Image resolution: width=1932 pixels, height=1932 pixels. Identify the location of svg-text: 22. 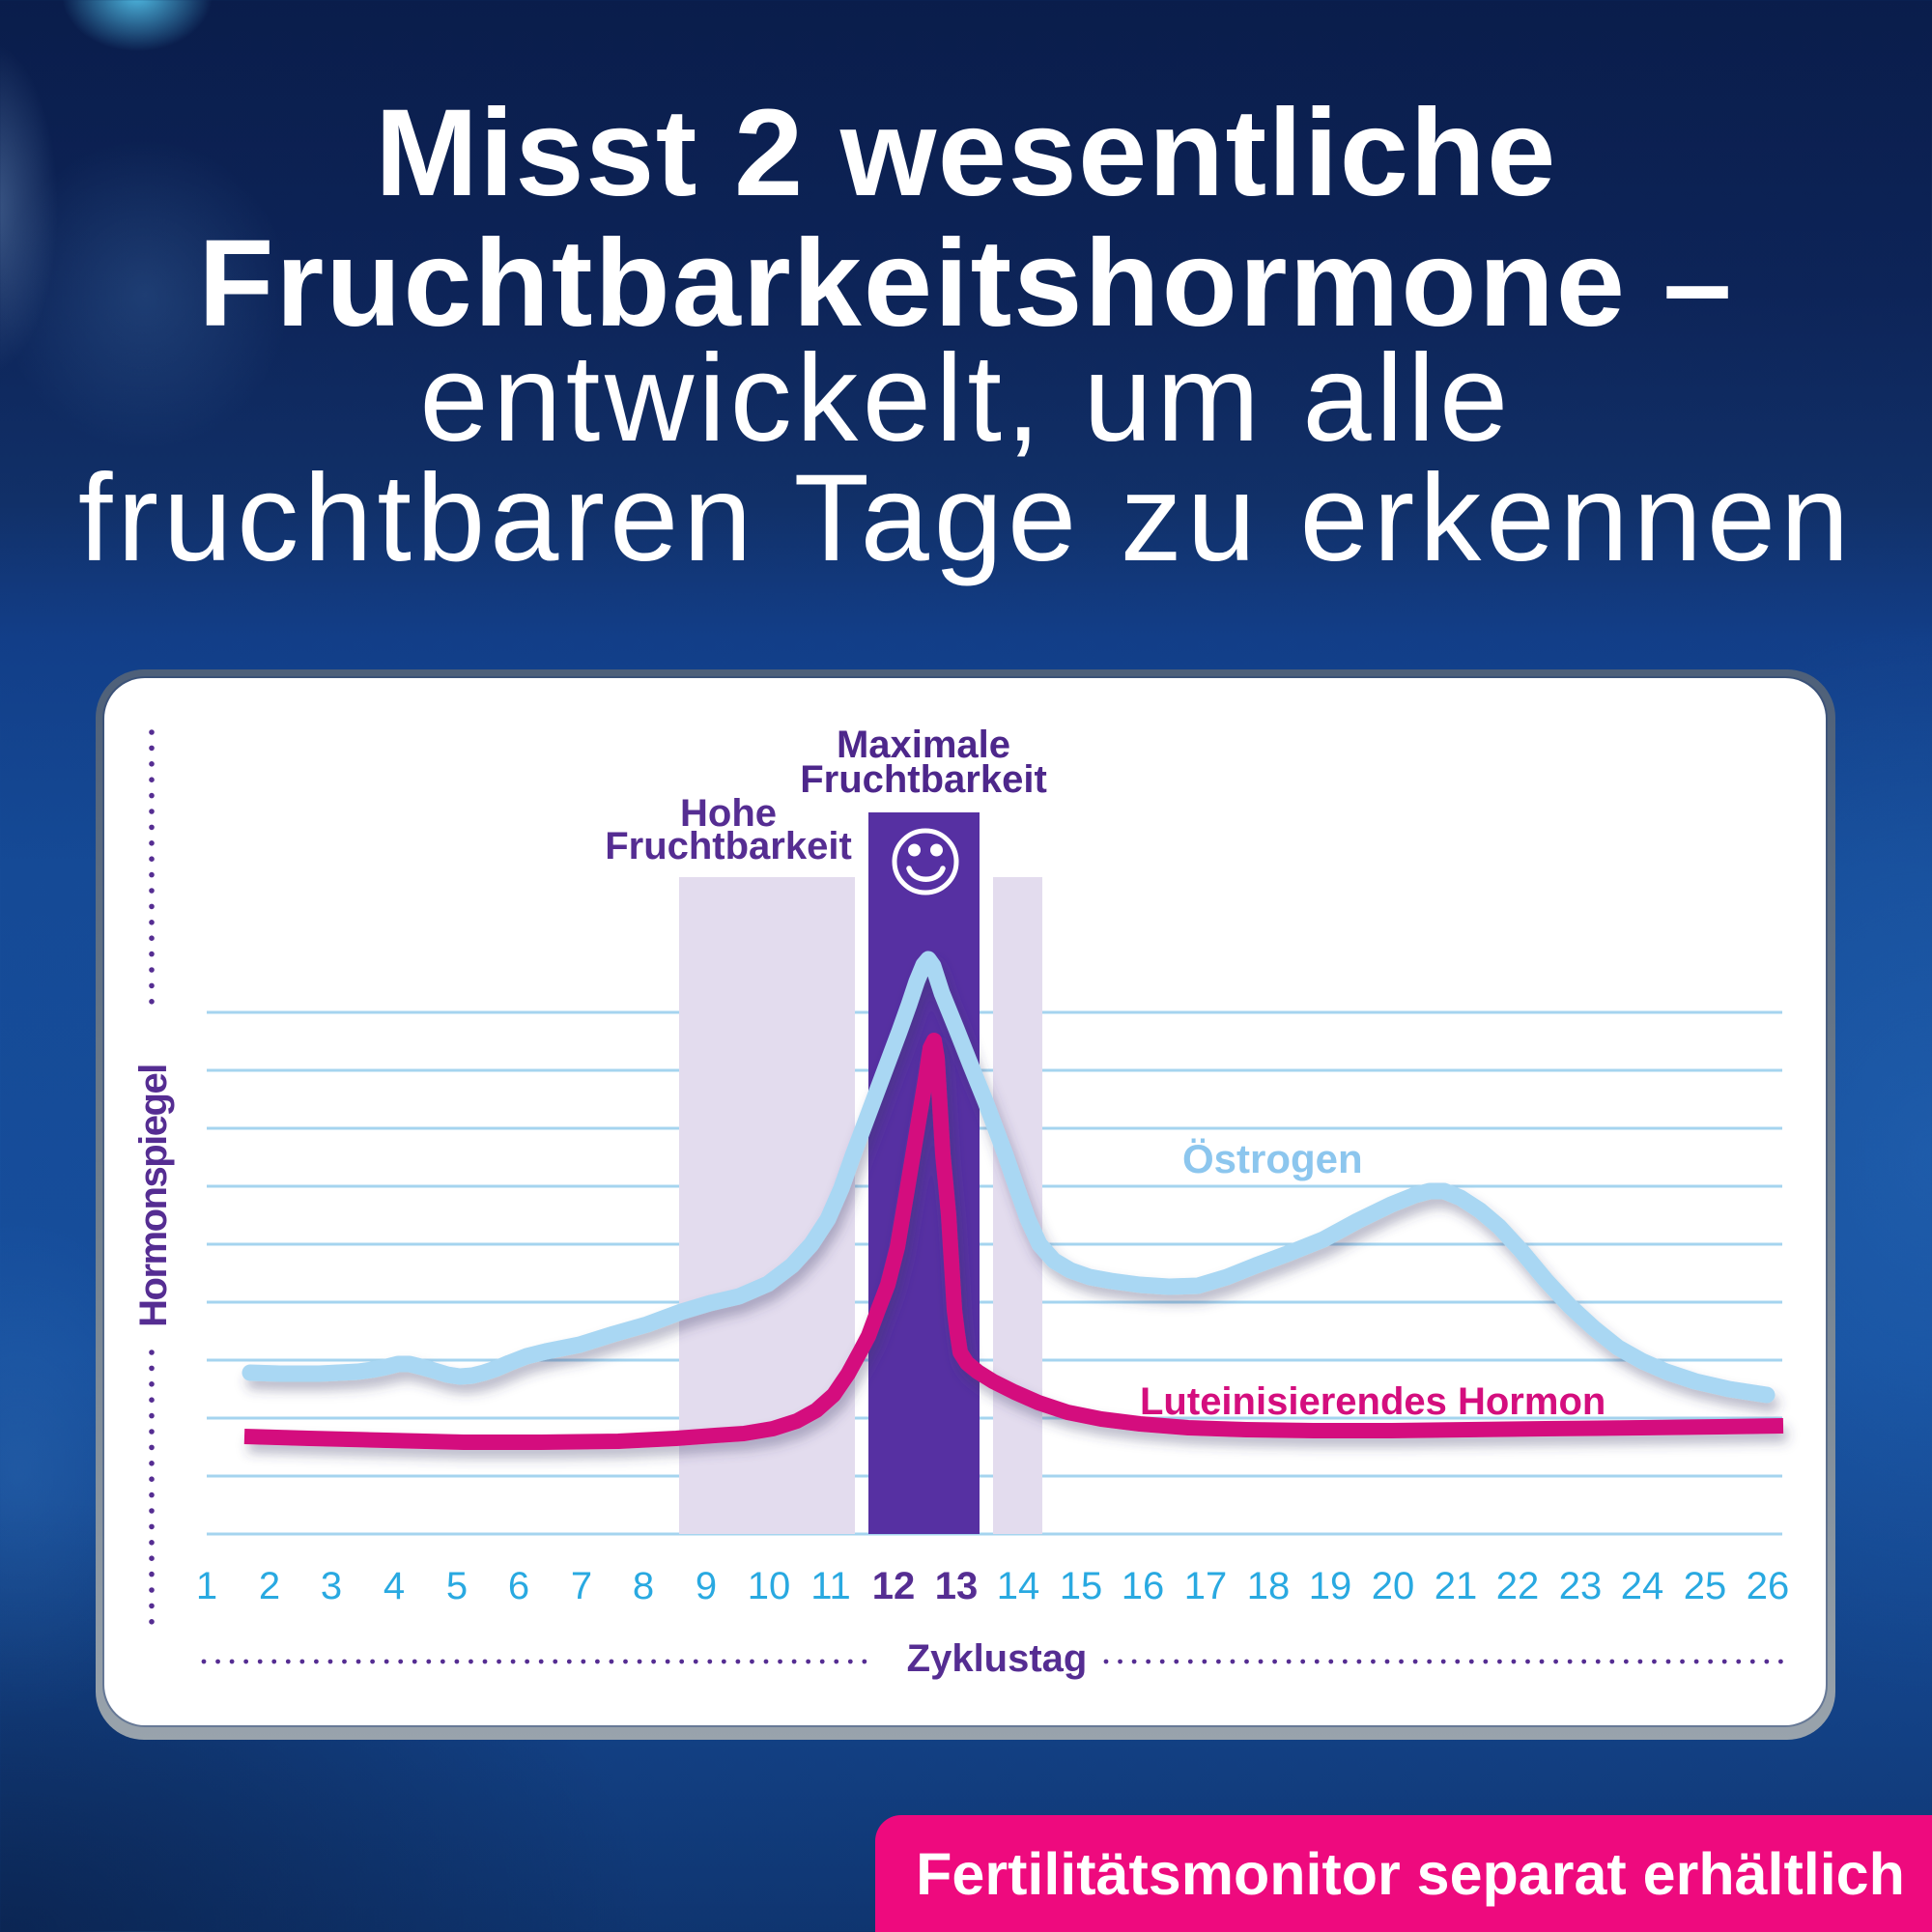
(1518, 1586).